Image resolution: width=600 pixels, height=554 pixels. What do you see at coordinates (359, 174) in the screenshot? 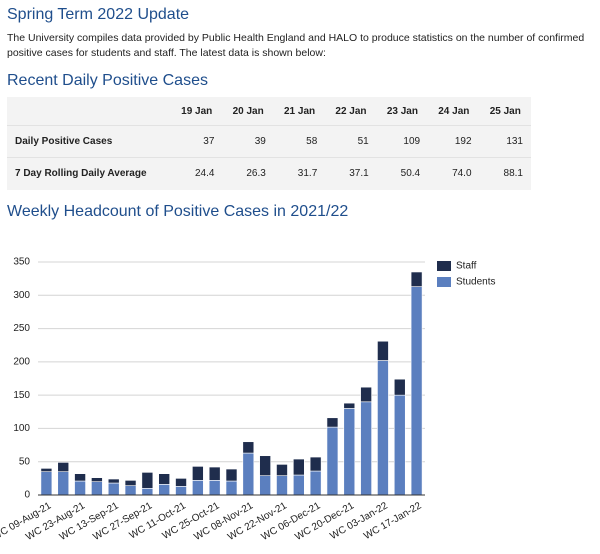
I see `table-cell: 37.1` at bounding box center [359, 174].